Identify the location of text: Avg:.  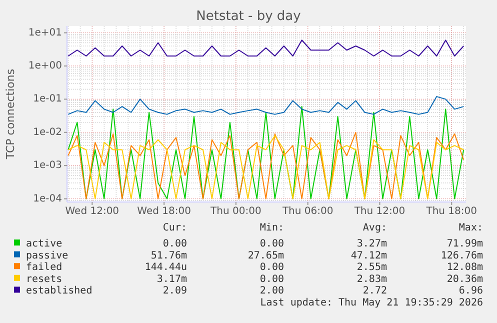
(374, 228).